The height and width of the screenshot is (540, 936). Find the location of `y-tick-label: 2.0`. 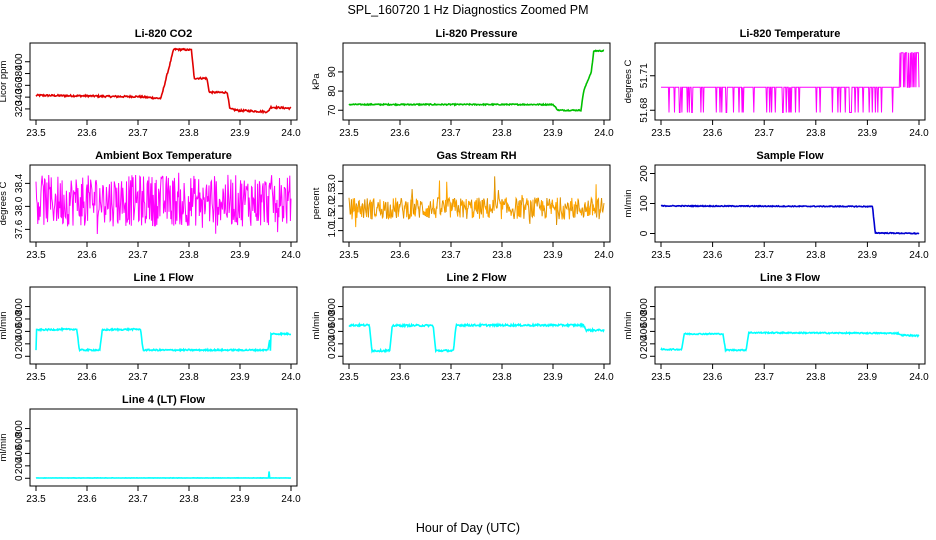

y-tick-label: 2.0 is located at coordinates (332, 206).